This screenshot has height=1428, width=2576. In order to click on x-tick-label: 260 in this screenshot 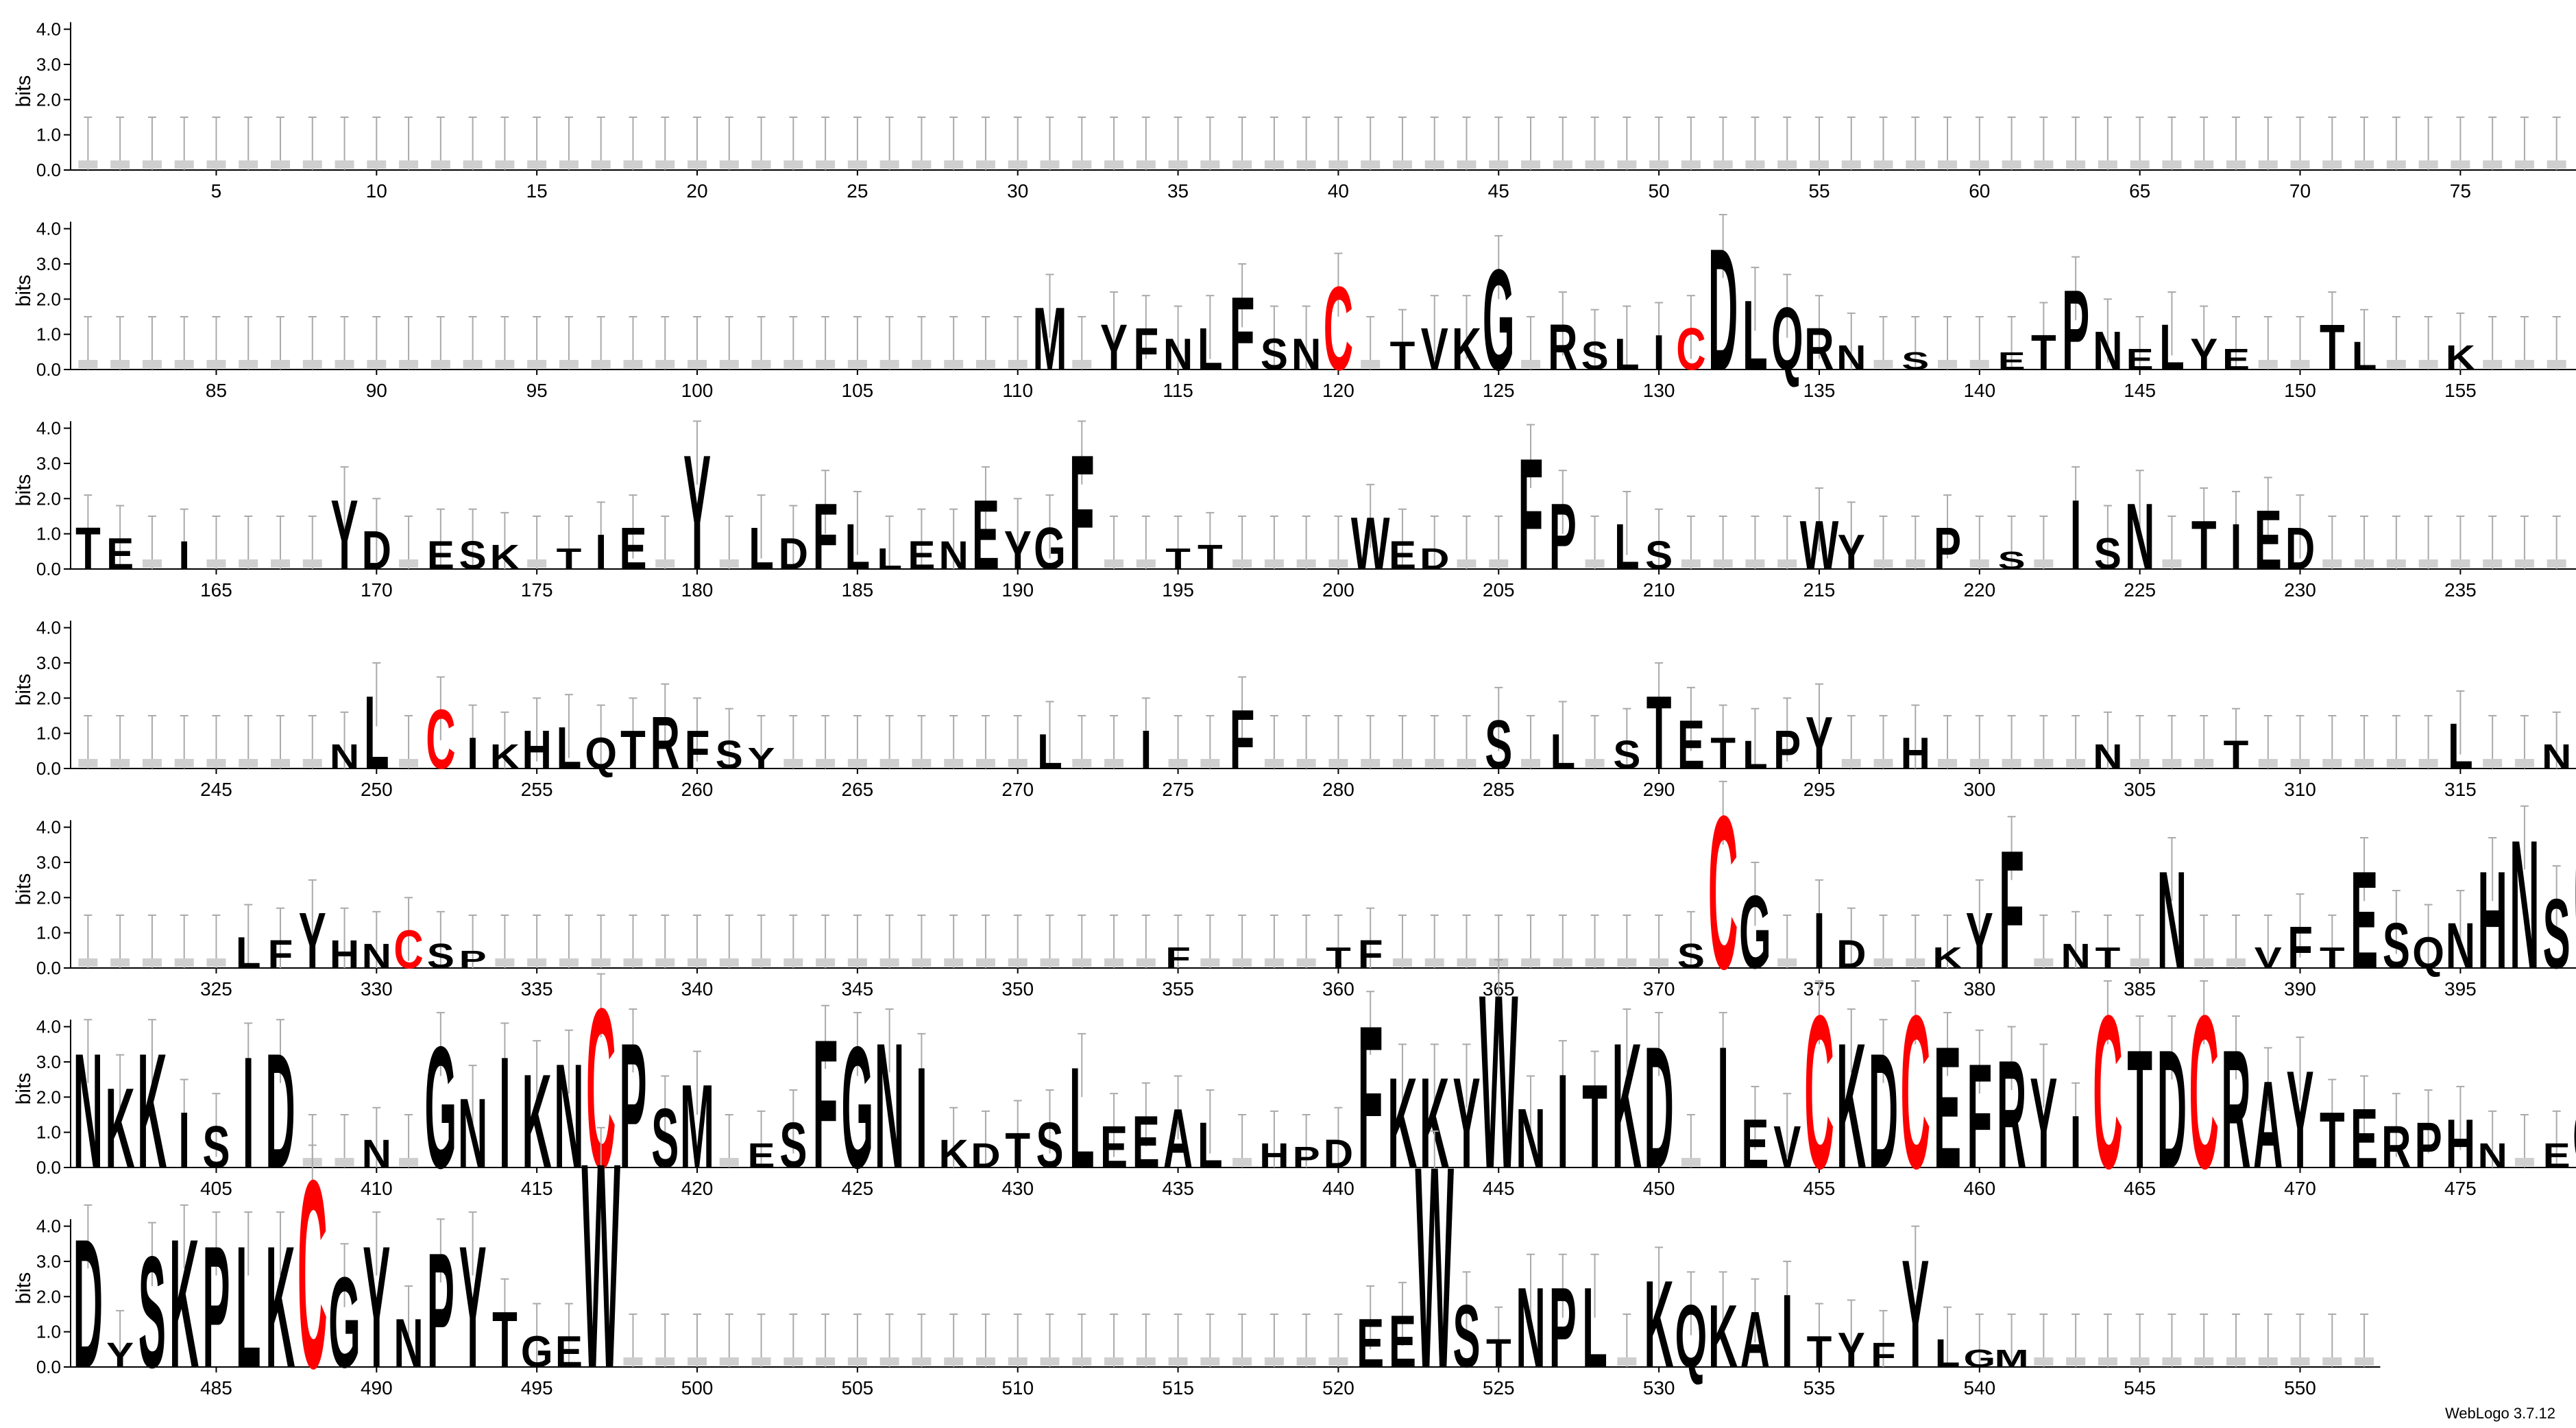, I will do `click(697, 789)`.